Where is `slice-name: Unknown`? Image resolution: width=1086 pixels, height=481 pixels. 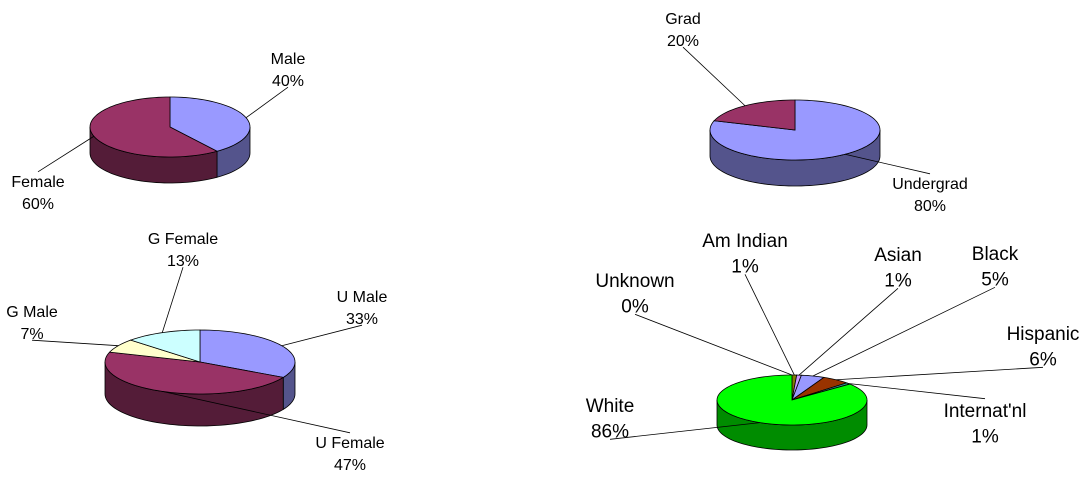 slice-name: Unknown is located at coordinates (634, 281).